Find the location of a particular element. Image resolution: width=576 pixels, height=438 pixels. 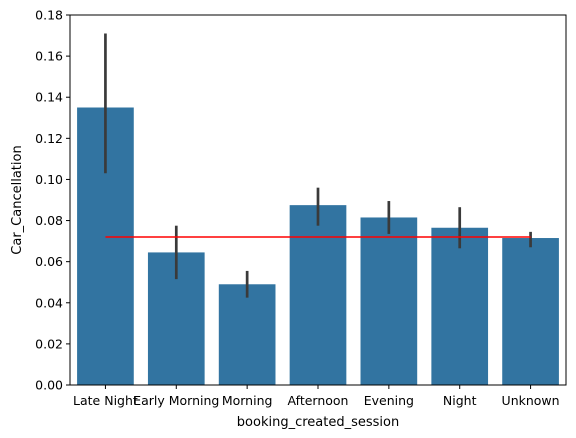

y-tick-label: 0.14 is located at coordinates (49, 97).